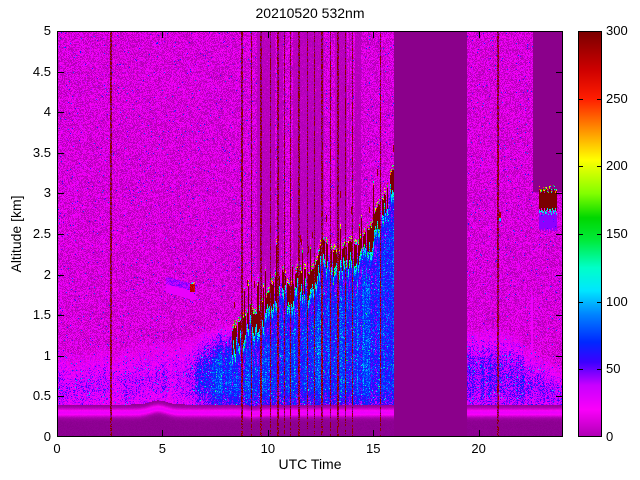  What do you see at coordinates (268, 448) in the screenshot?
I see `x-tick-label: 10` at bounding box center [268, 448].